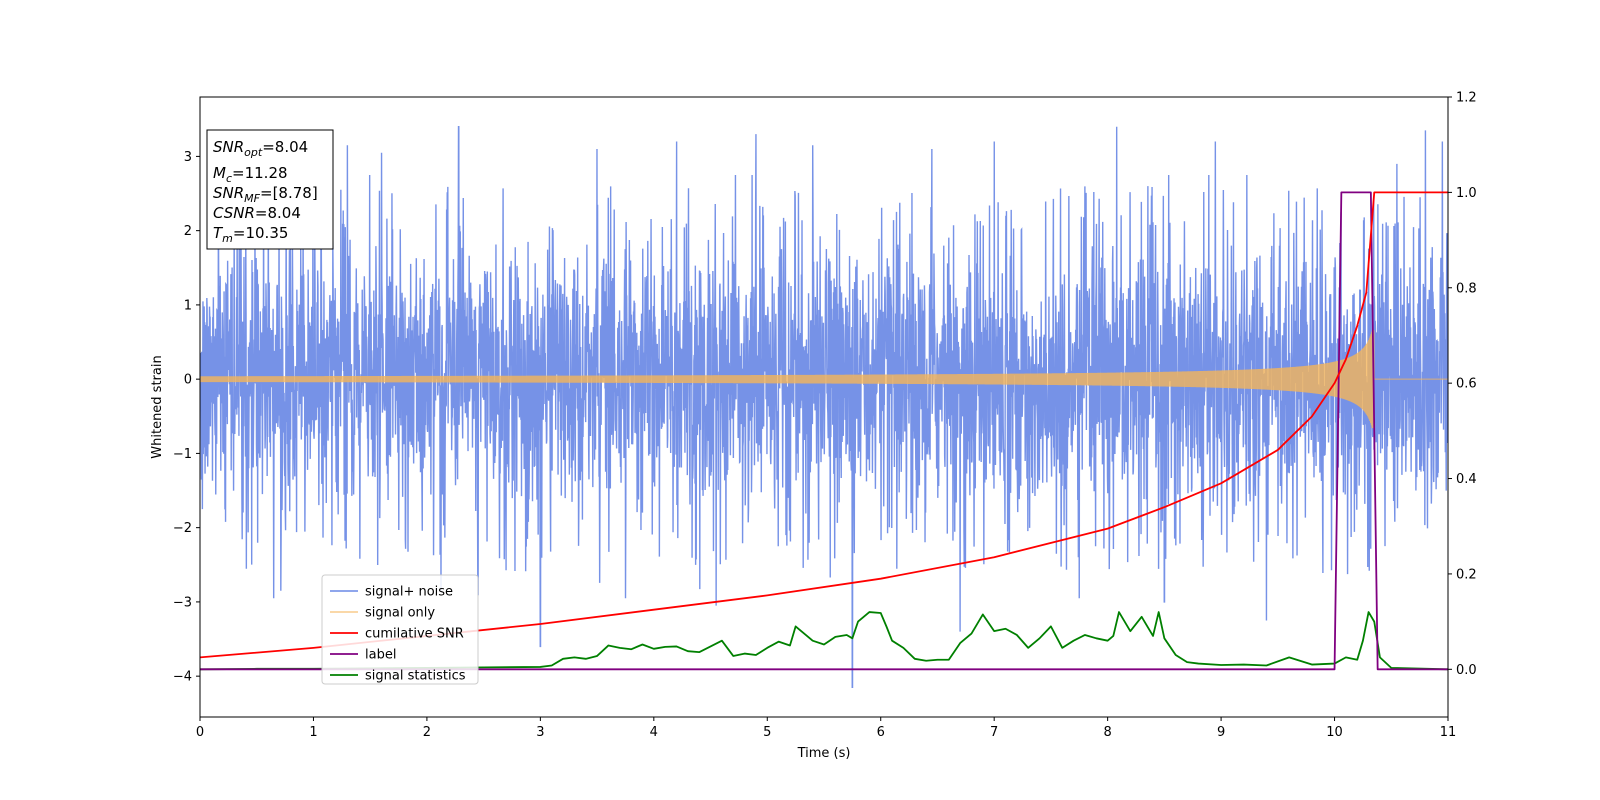  Describe the element at coordinates (824, 753) in the screenshot. I see `x-axis-label: Time (s)` at that location.